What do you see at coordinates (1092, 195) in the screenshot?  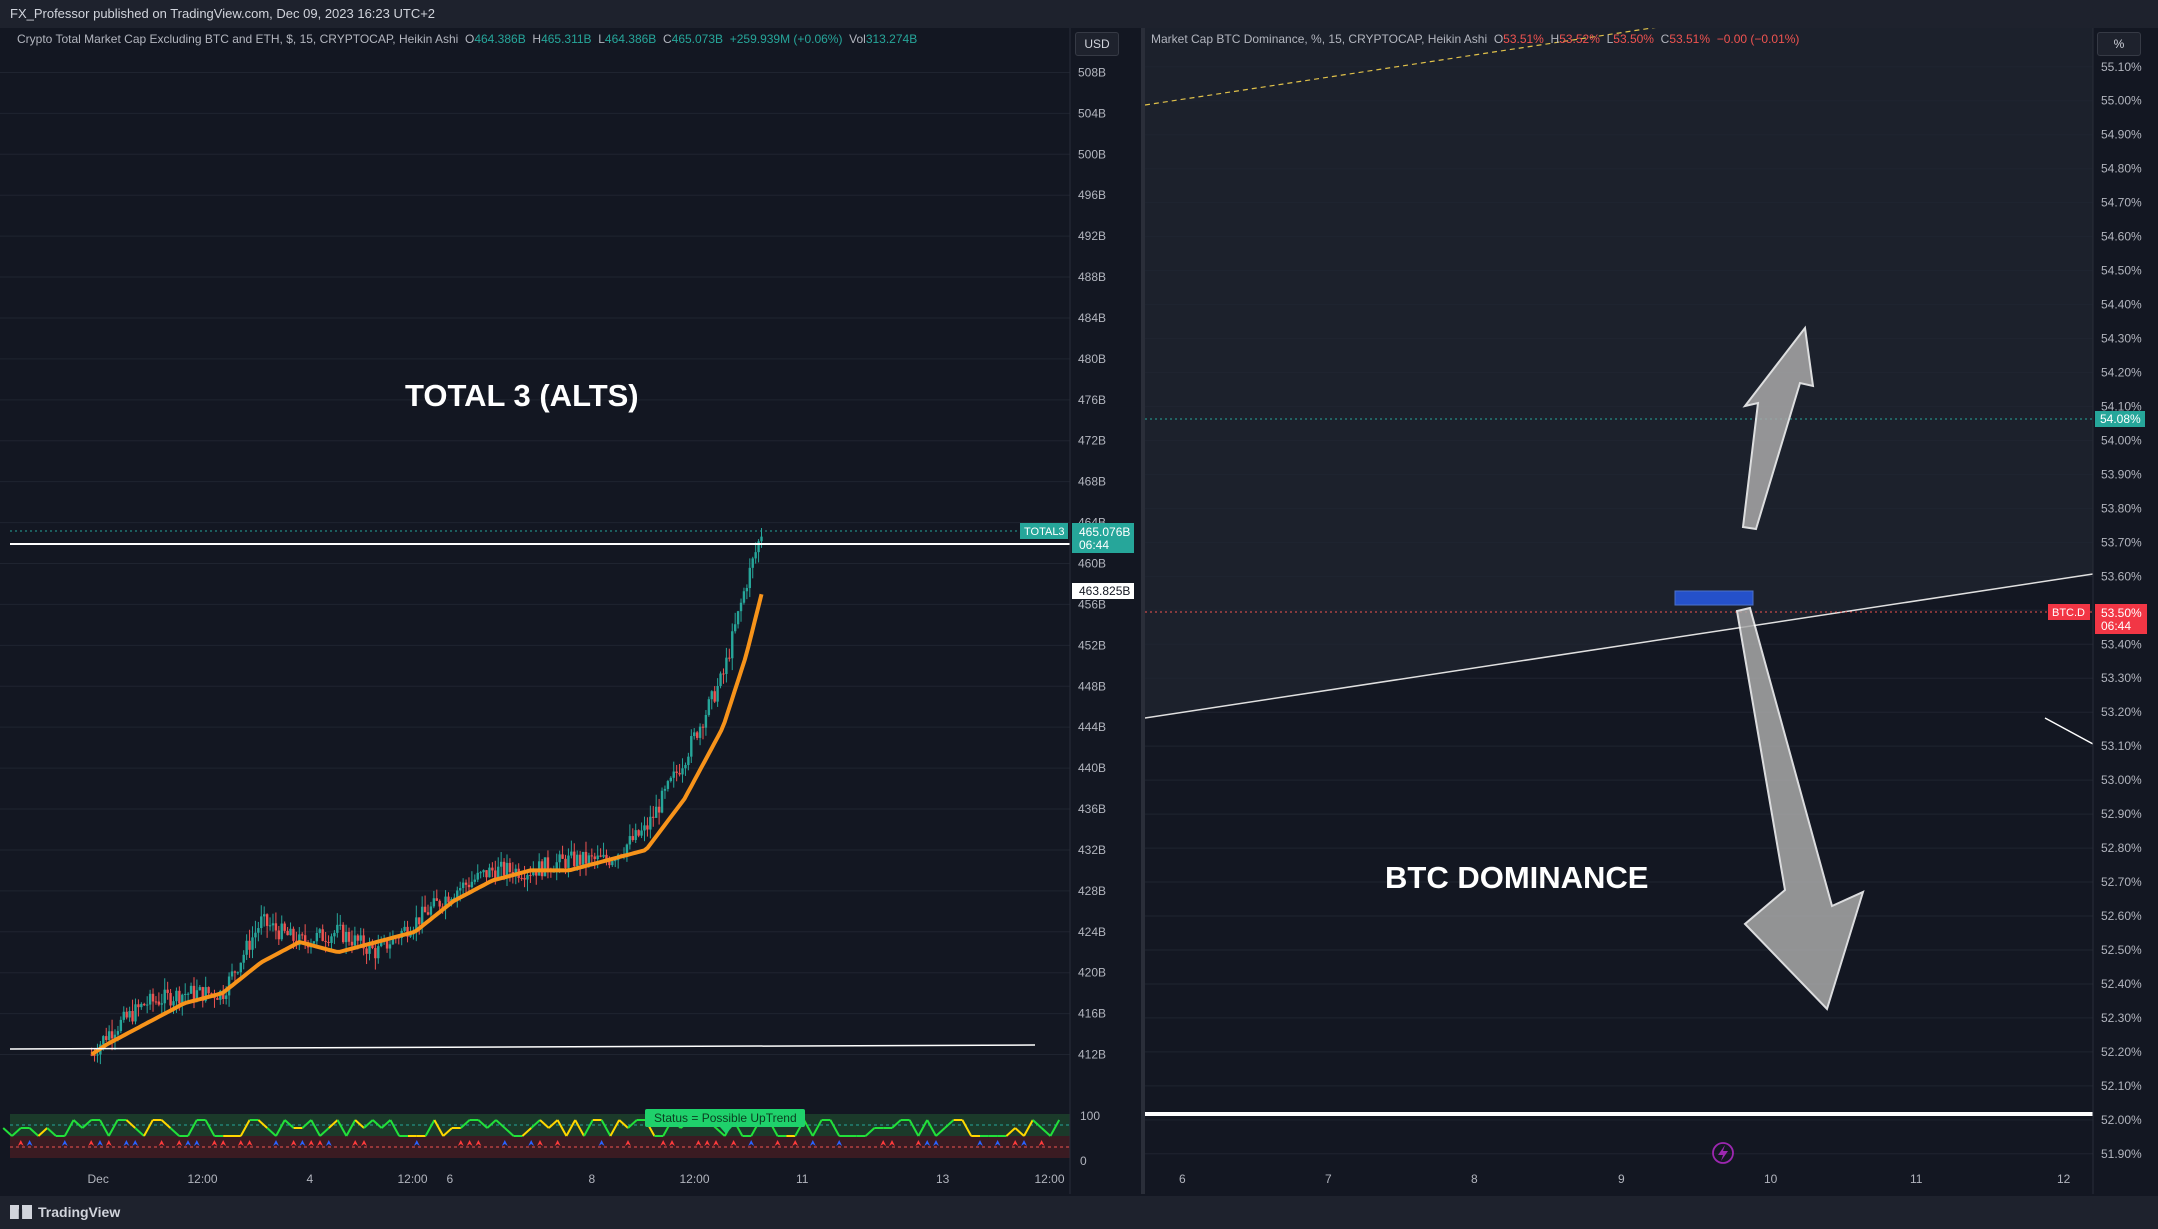 I see `price-axis-label: 496B` at bounding box center [1092, 195].